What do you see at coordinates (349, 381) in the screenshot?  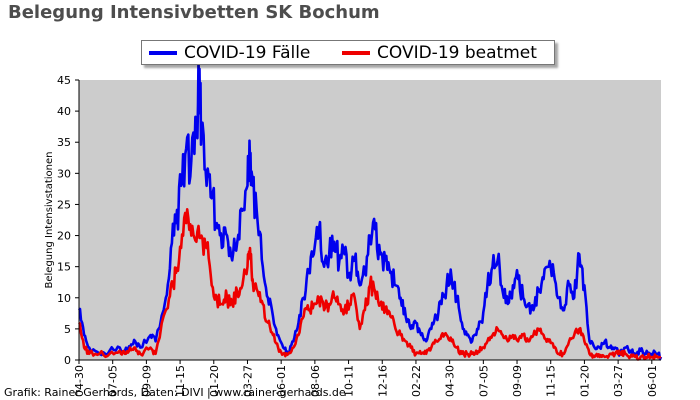 I see `x-tick-label: 10-11` at bounding box center [349, 381].